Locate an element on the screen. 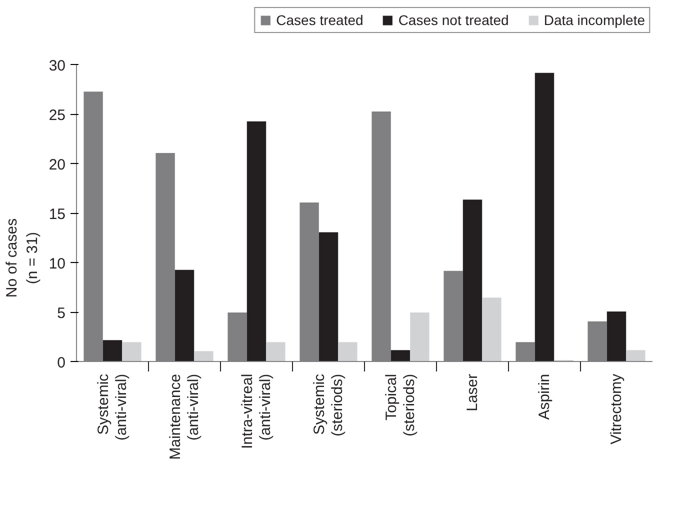 The height and width of the screenshot is (525, 682). y-tick-label: 20 is located at coordinates (57, 165).